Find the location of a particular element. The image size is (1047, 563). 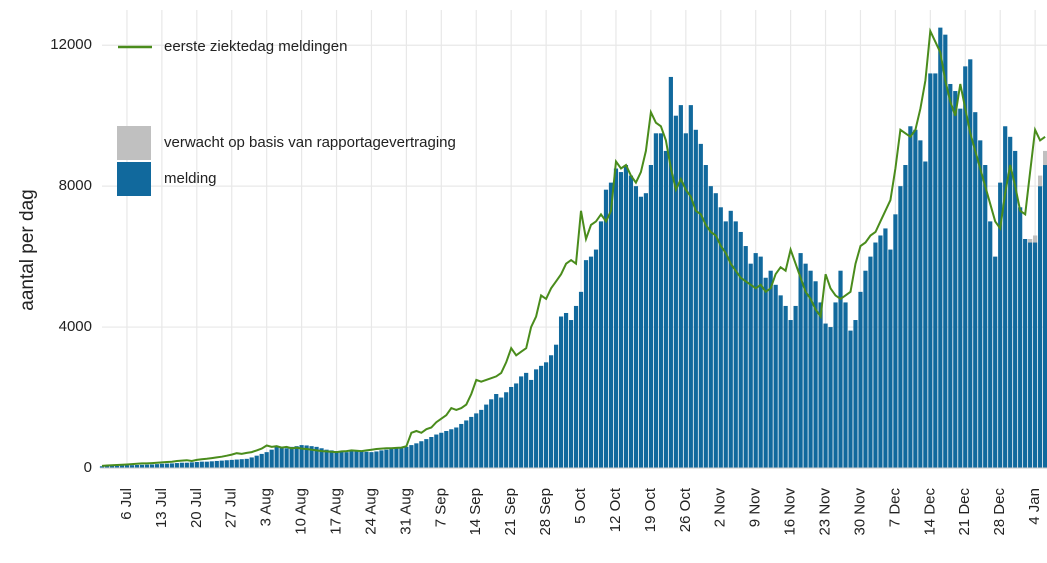

x-tick-label: 19 Oct is located at coordinates (650, 509).